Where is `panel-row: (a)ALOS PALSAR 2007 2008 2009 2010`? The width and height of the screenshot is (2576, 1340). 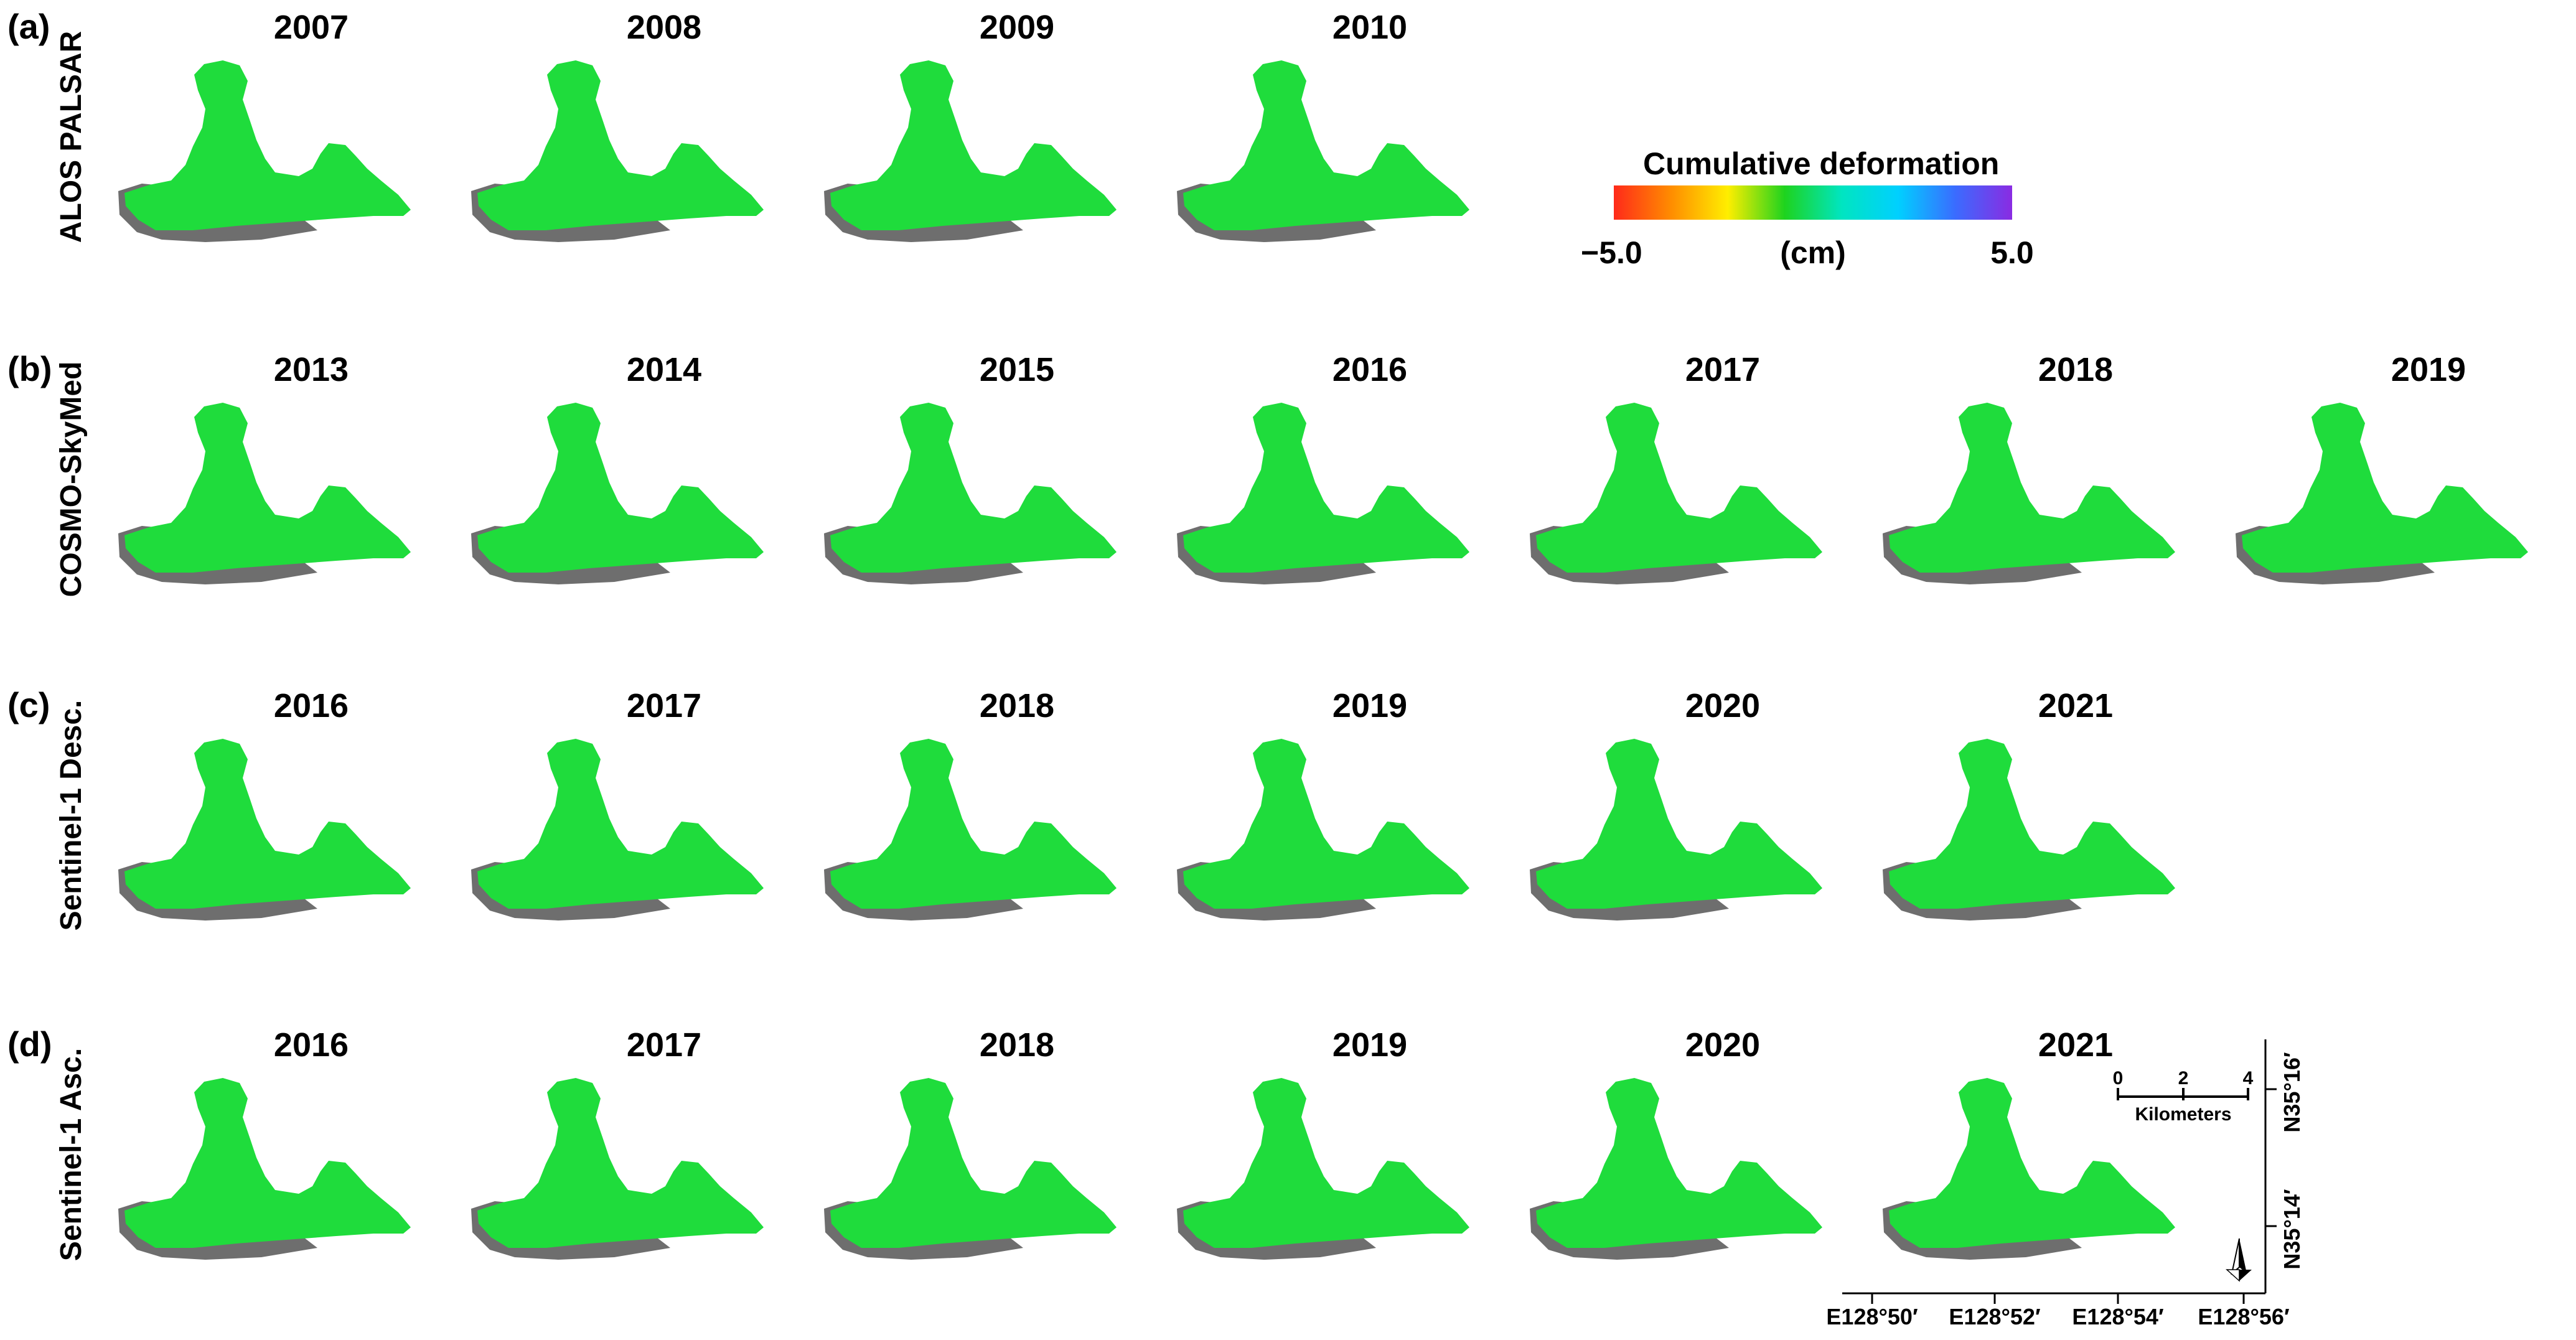 panel-row: (a)ALOS PALSAR 2007 2008 2009 2010 is located at coordinates (738, 125).